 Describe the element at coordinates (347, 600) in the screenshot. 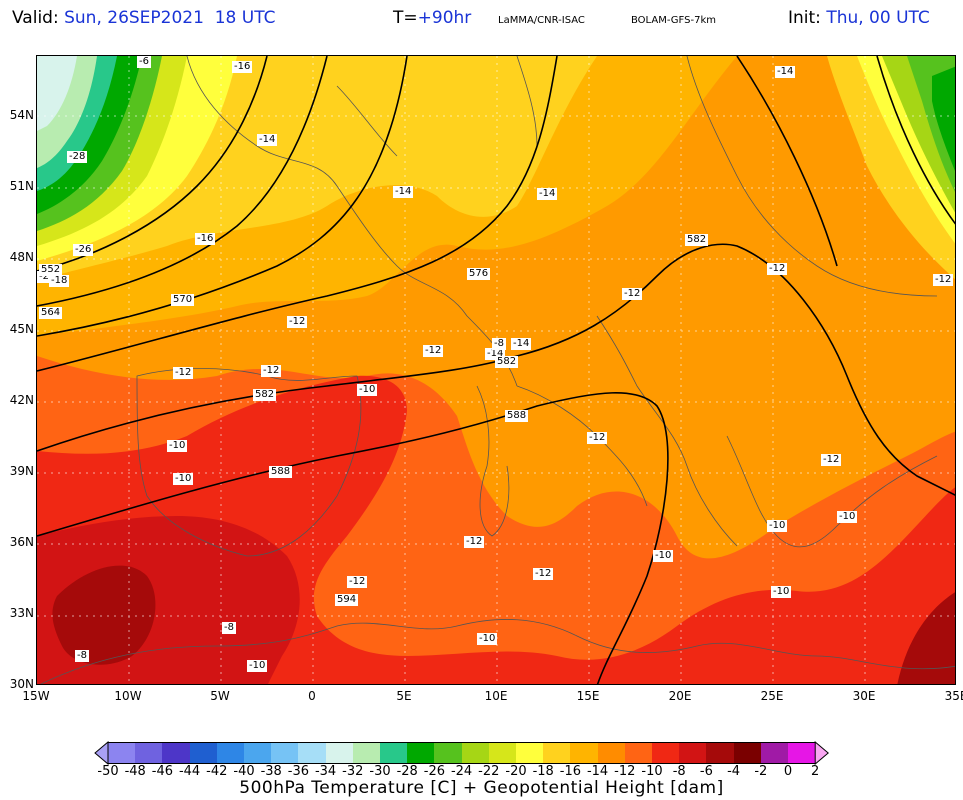

I see `geopotential-label: 594` at that location.